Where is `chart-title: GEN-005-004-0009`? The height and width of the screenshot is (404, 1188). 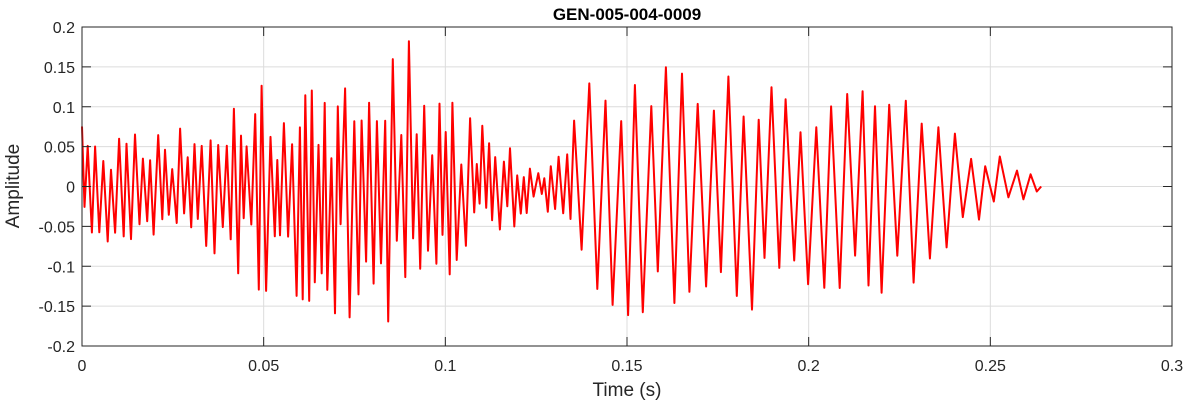
chart-title: GEN-005-004-0009 is located at coordinates (627, 14).